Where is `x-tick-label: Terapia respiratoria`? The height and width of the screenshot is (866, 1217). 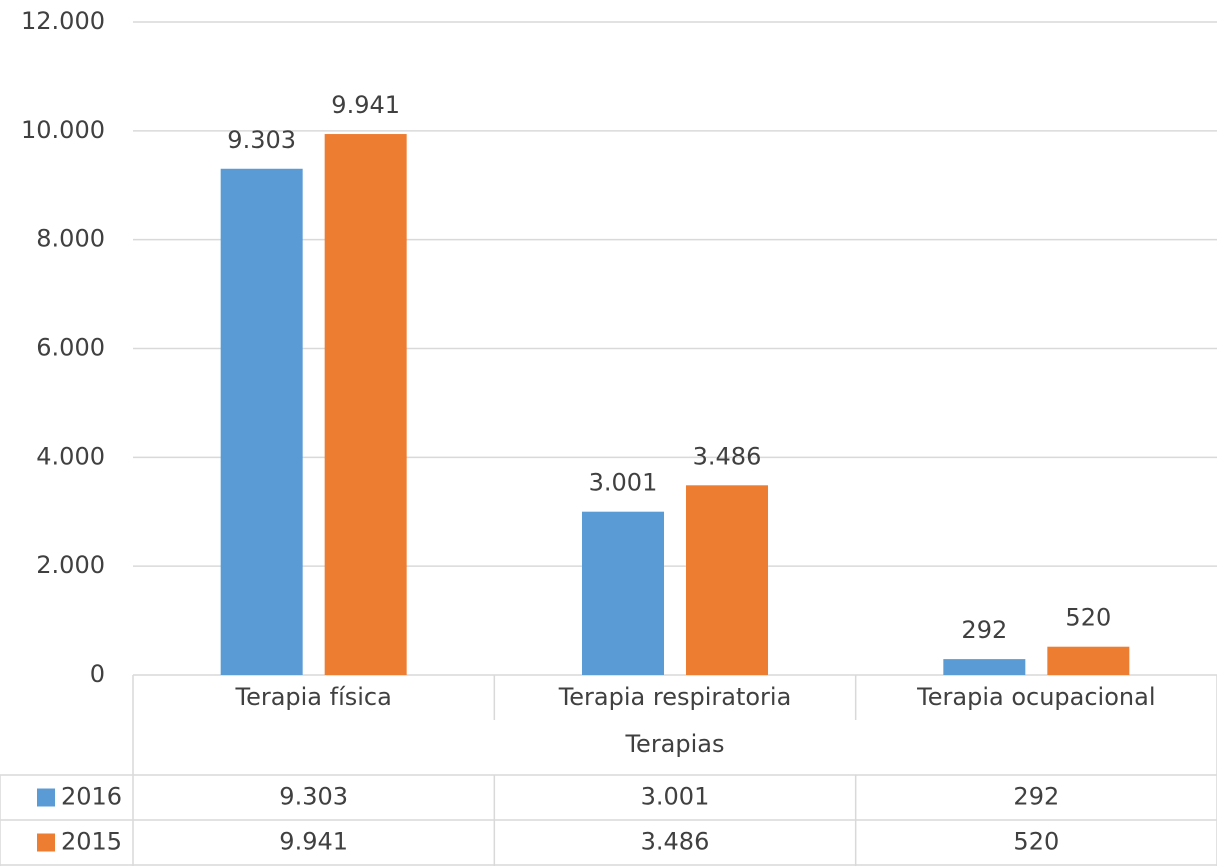 x-tick-label: Terapia respiratoria is located at coordinates (675, 697).